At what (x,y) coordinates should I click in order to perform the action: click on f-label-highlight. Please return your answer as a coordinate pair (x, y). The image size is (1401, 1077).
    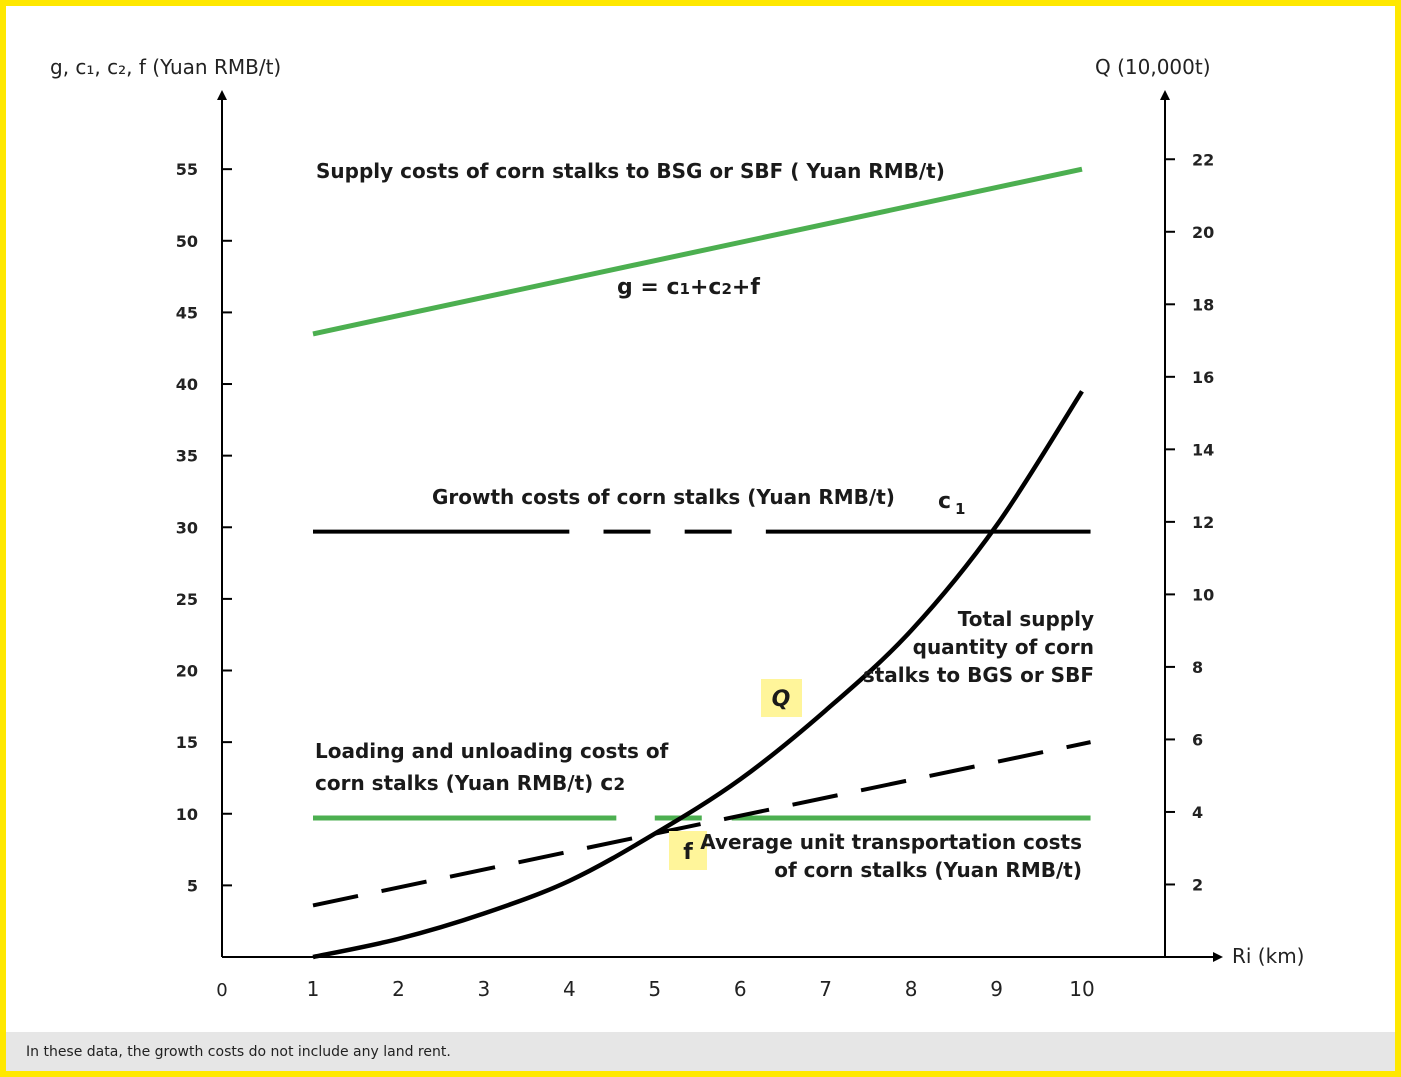
    Looking at the image, I should click on (688, 850).